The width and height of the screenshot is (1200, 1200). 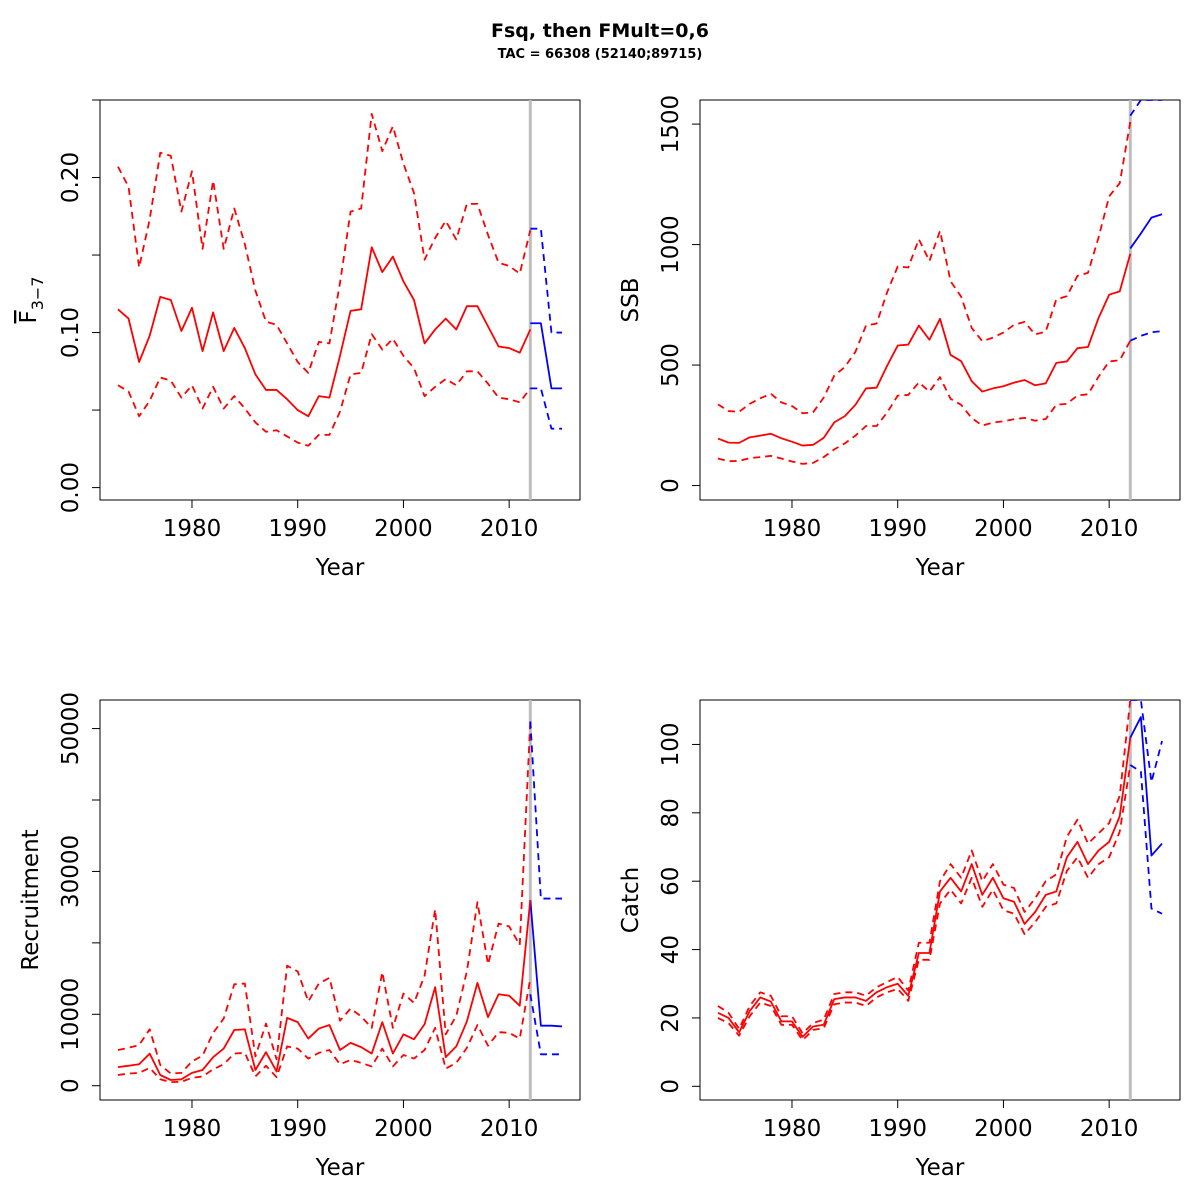 What do you see at coordinates (71, 1085) in the screenshot?
I see `rec-y-tick-label: 0` at bounding box center [71, 1085].